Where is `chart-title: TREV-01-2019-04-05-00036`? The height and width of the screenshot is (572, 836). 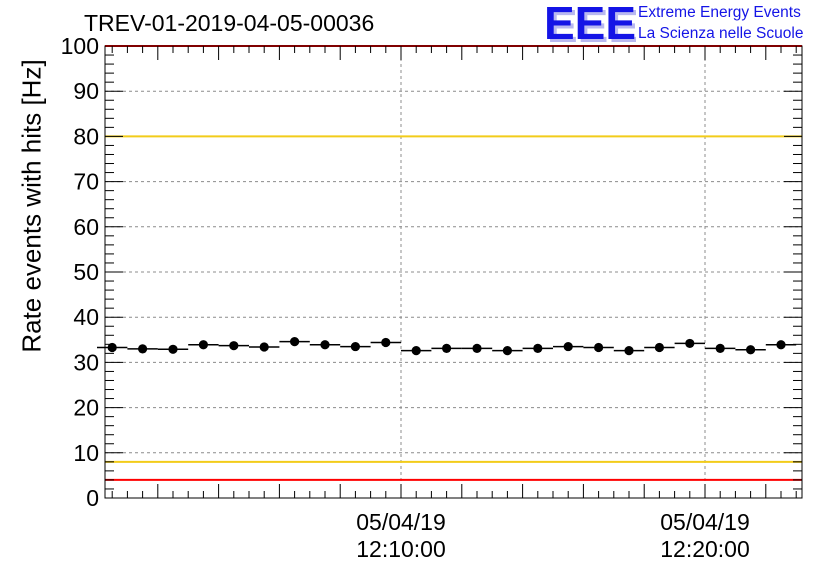
chart-title: TREV-01-2019-04-05-00036 is located at coordinates (229, 23).